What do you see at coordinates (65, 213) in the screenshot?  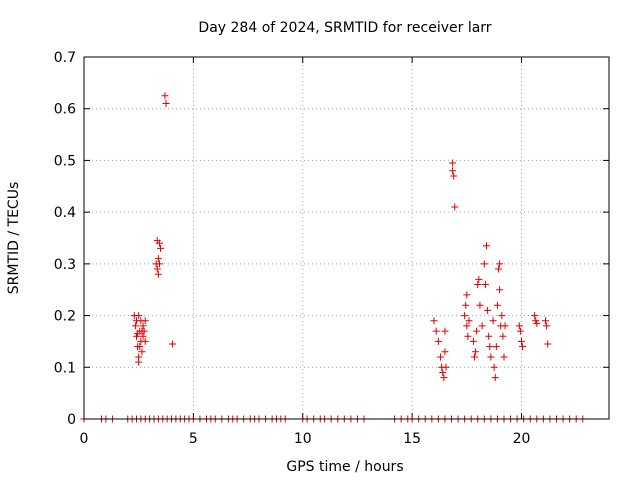 I see `y-tick-label: 0.4` at bounding box center [65, 213].